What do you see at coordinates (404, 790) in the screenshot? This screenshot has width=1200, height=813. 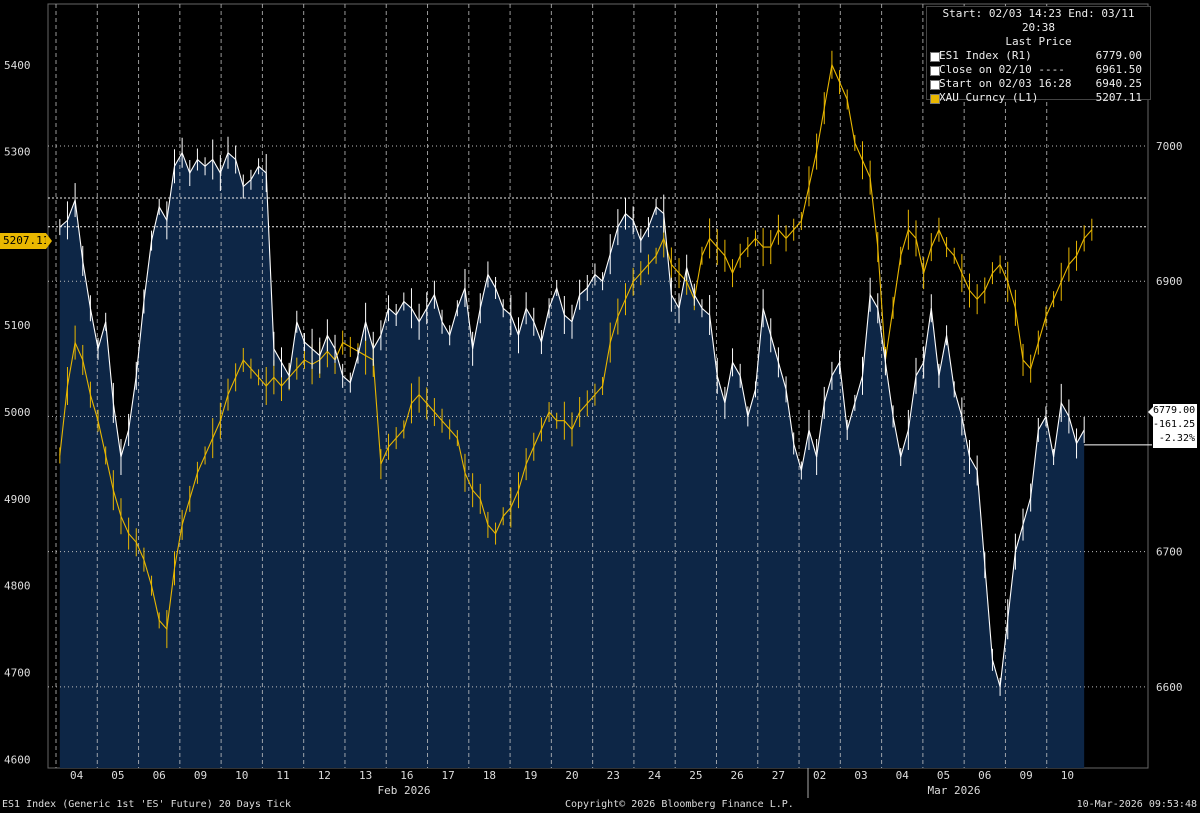 I see `month-label-feb: Feb 2026` at bounding box center [404, 790].